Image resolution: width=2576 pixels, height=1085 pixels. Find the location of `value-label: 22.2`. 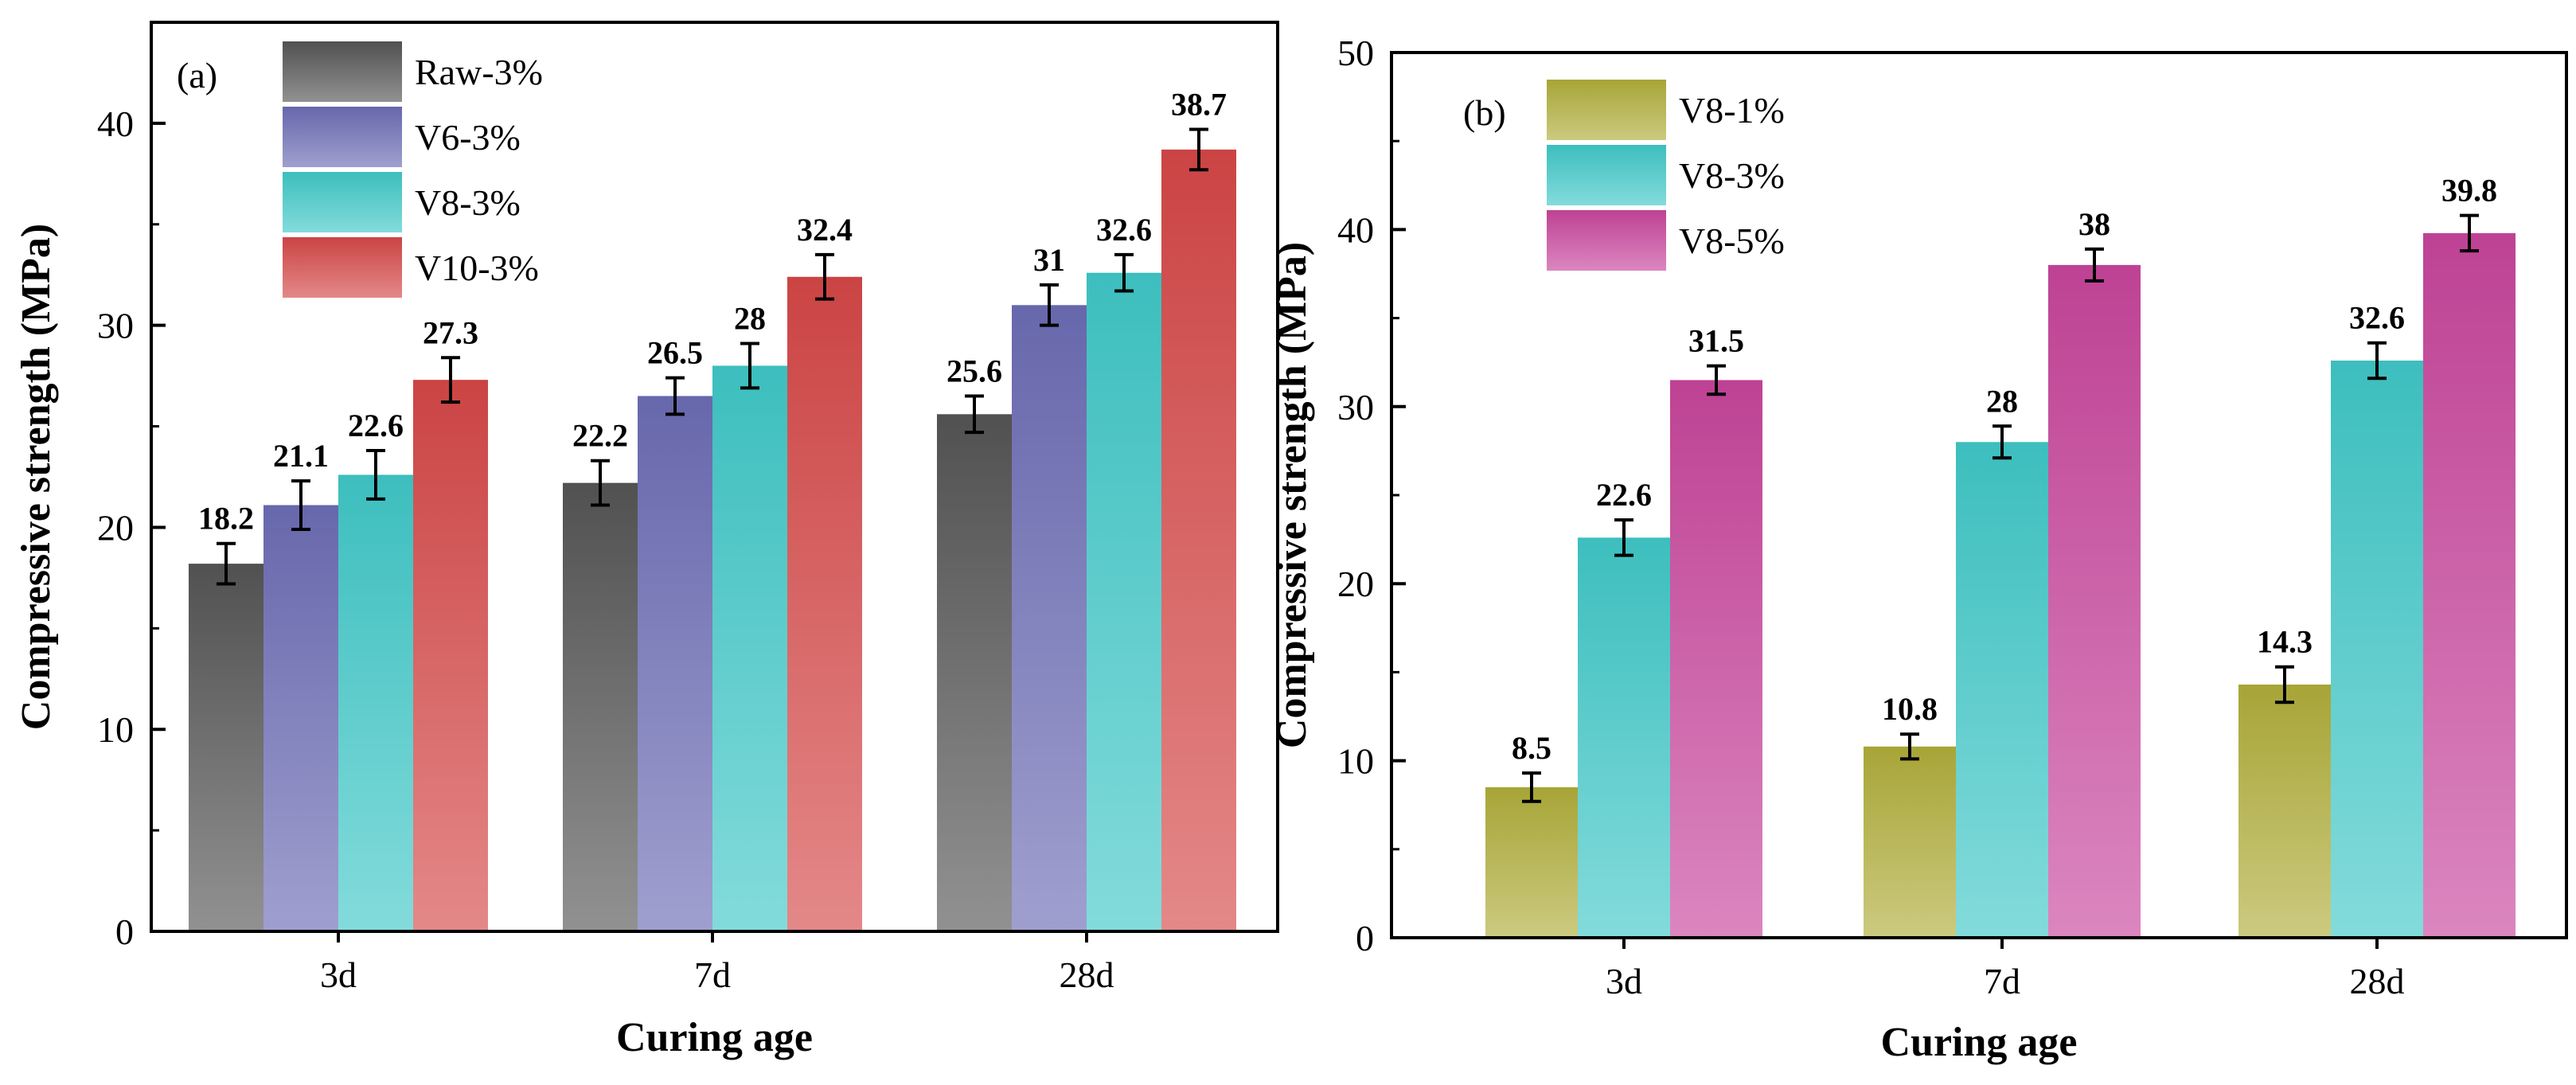

value-label: 22.2 is located at coordinates (600, 436).